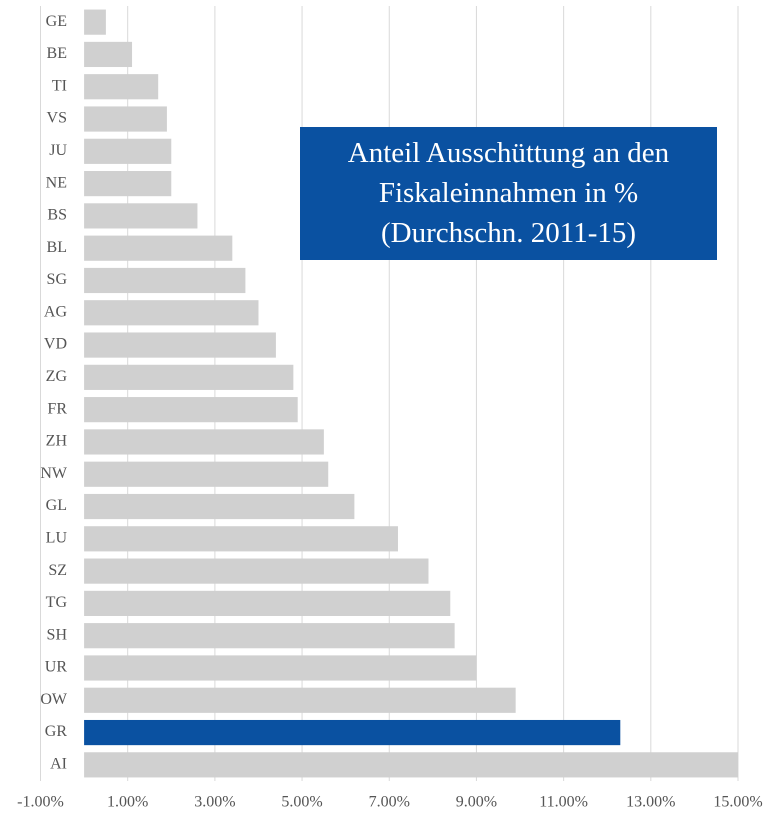 Image resolution: width=772 pixels, height=816 pixels. Describe the element at coordinates (57, 570) in the screenshot. I see `y-tick-label: SZ` at that location.